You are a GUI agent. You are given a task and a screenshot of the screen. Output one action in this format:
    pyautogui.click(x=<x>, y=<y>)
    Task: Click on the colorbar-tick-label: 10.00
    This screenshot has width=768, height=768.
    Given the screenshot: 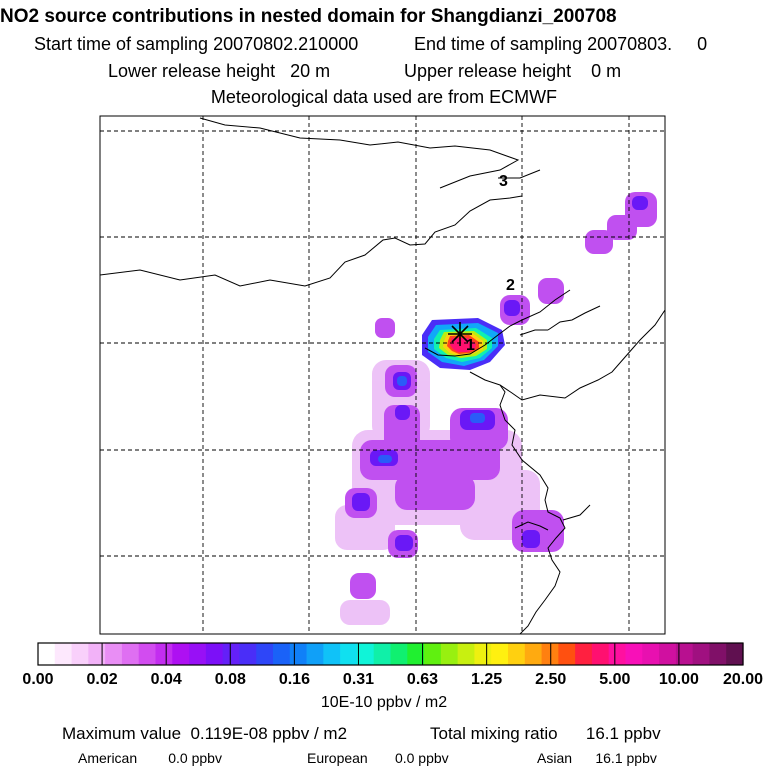 What is the action you would take?
    pyautogui.click(x=678, y=679)
    